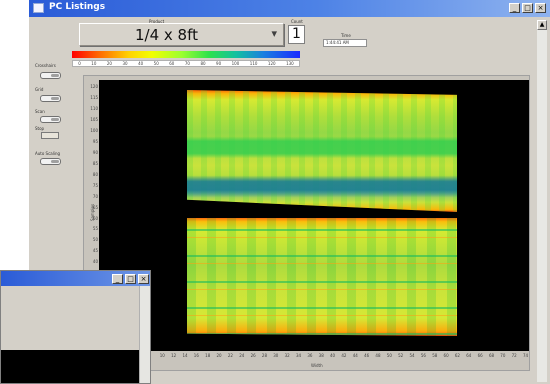 The width and height of the screenshot is (550, 384). Describe the element at coordinates (117, 279) in the screenshot. I see `secondary-minimize-button: _` at that location.